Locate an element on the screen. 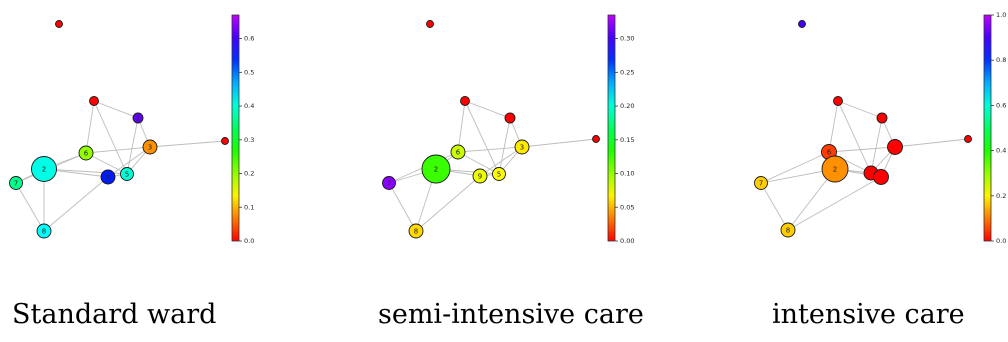  colorbar-tick-label: 0.1 is located at coordinates (249, 207).